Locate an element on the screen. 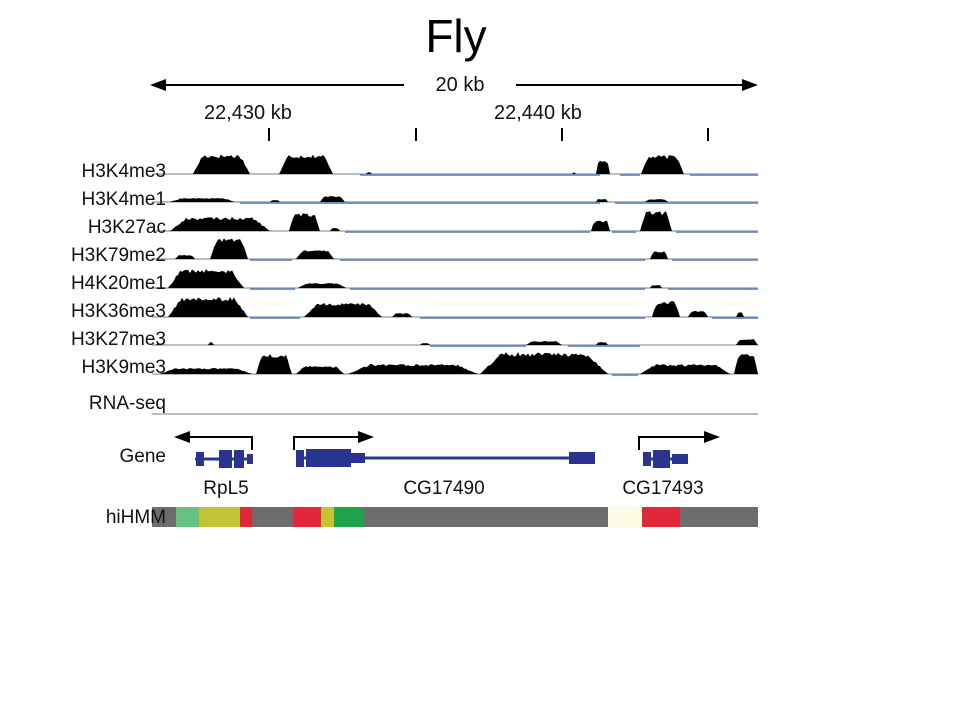 This screenshot has width=960, height=720. signal-track-h3k9me3 is located at coordinates (455, 364).